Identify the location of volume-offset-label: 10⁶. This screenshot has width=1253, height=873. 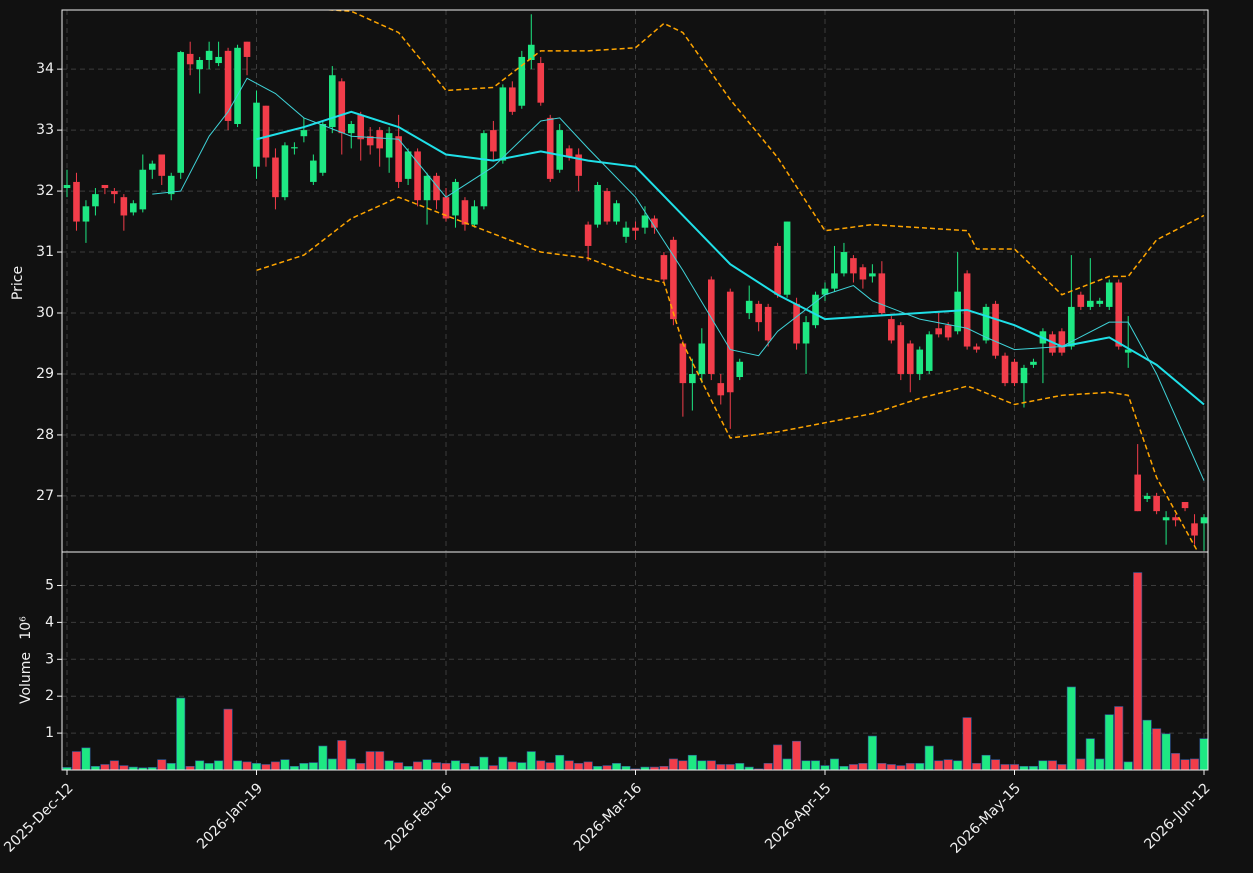
(26, 628).